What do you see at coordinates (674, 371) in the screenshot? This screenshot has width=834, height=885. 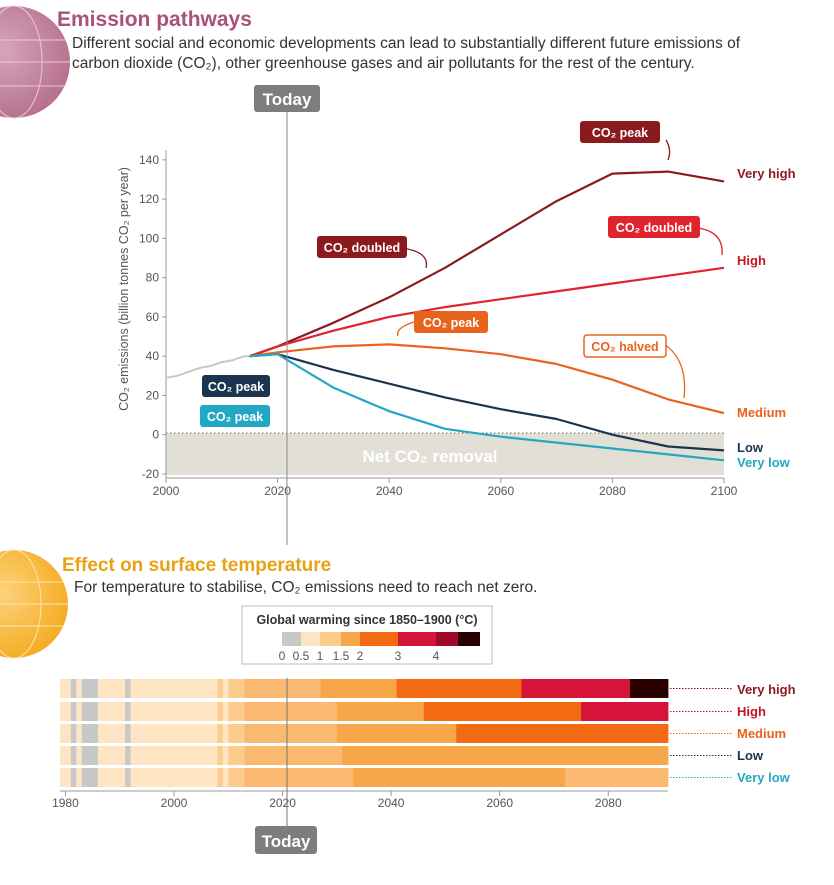 I see `arrow-medium-halved` at bounding box center [674, 371].